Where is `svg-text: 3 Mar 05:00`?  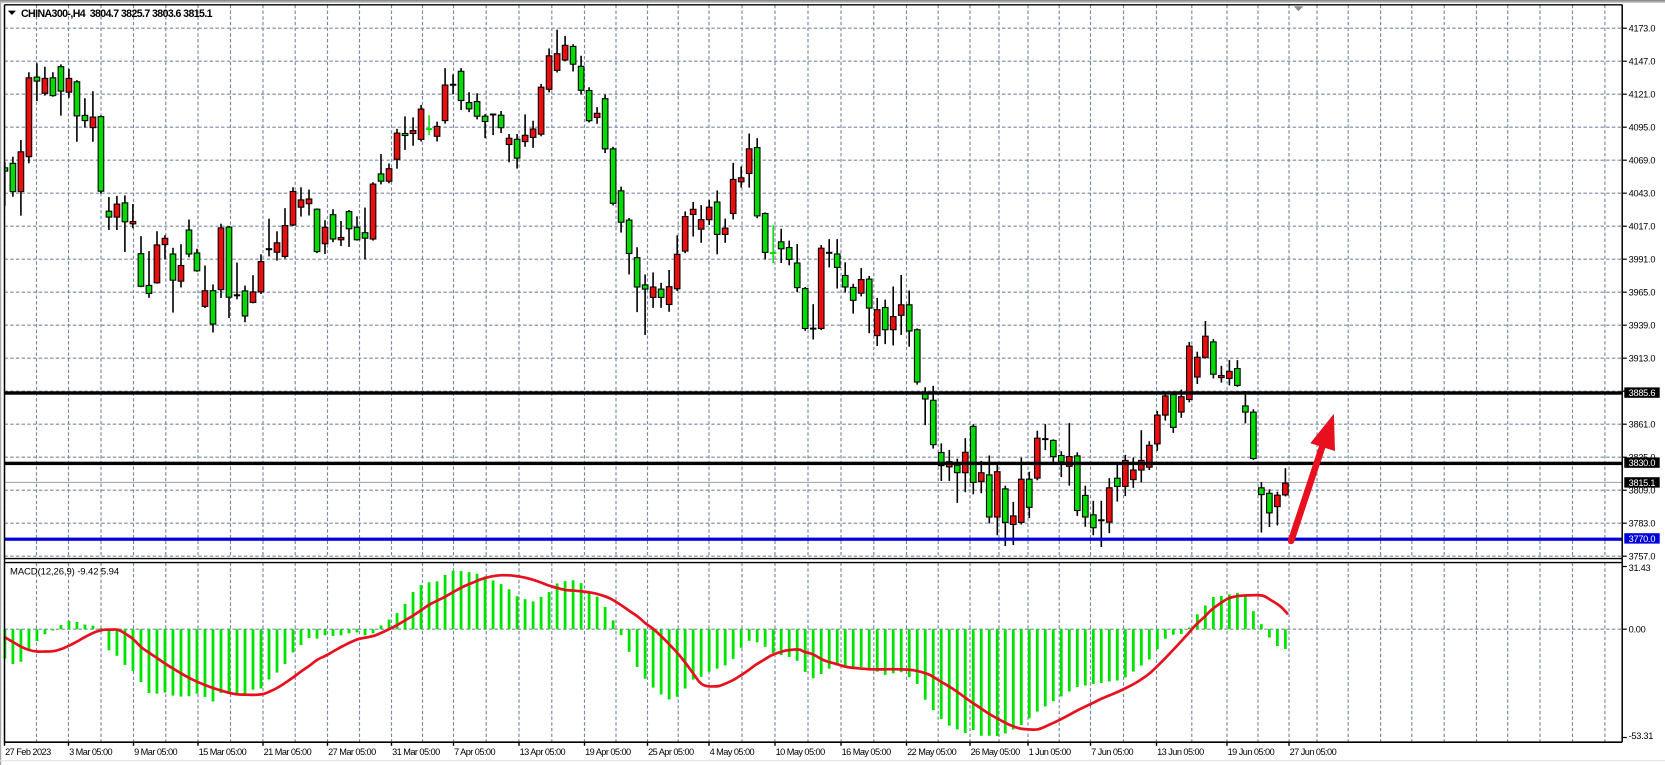 svg-text: 3 Mar 05:00 is located at coordinates (90, 752).